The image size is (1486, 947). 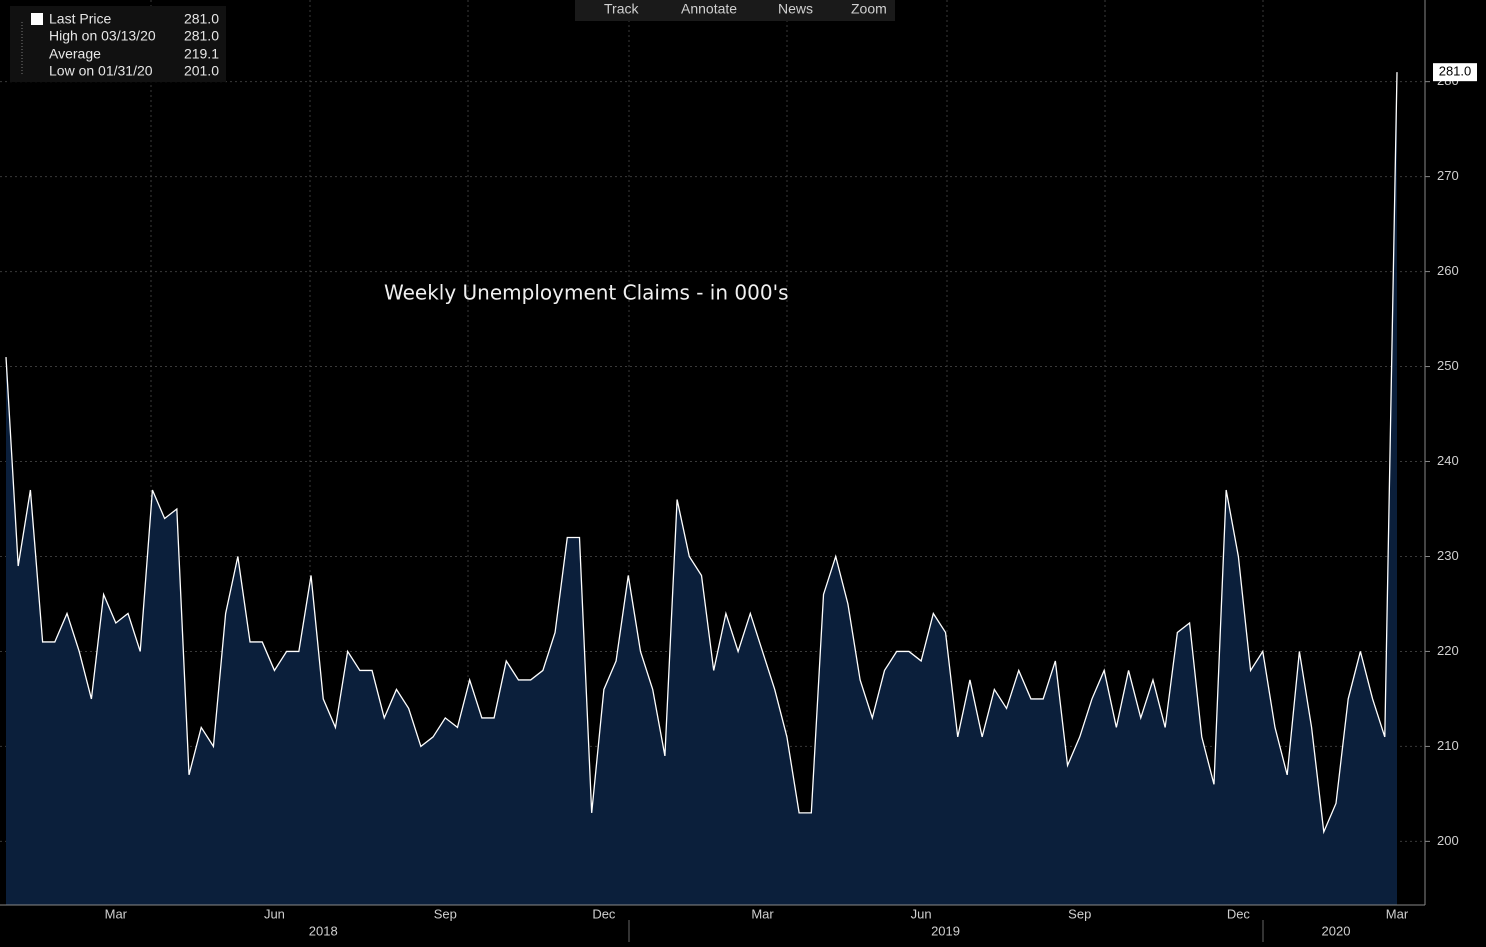 I want to click on annotate-button: Annotate, so click(x=709, y=9).